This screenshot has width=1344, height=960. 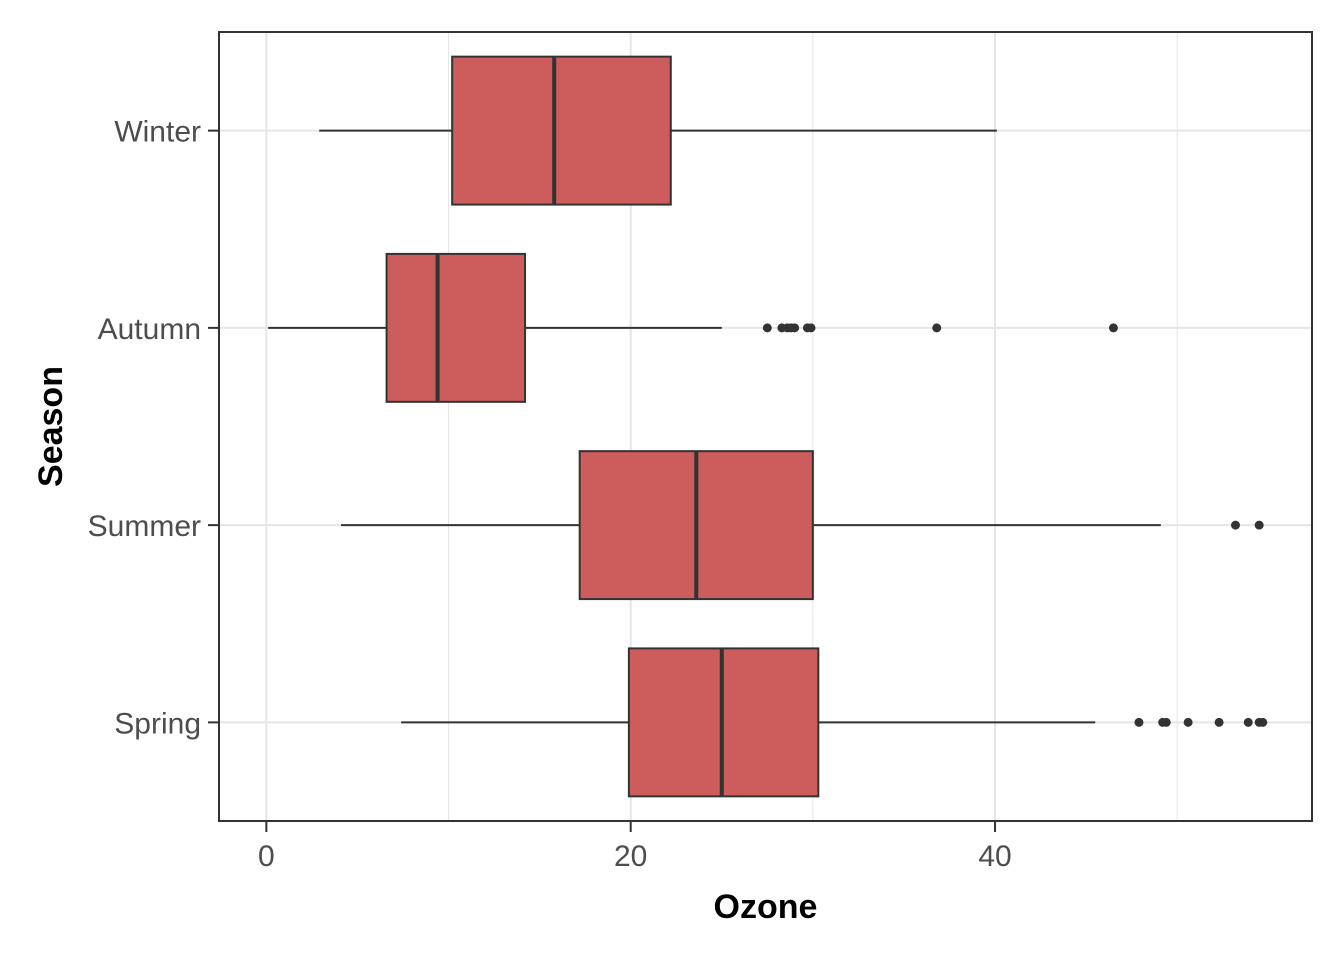 What do you see at coordinates (802, 525) in the screenshot?
I see `boxplot-summer` at bounding box center [802, 525].